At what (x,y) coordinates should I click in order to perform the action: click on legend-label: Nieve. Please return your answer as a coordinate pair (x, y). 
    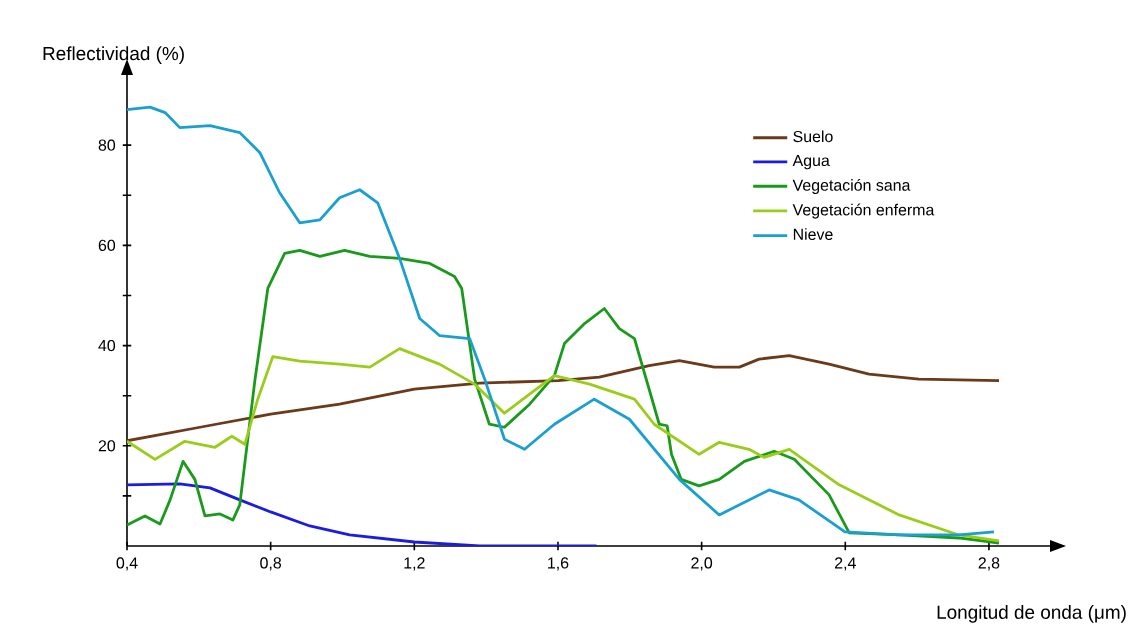
    Looking at the image, I should click on (813, 234).